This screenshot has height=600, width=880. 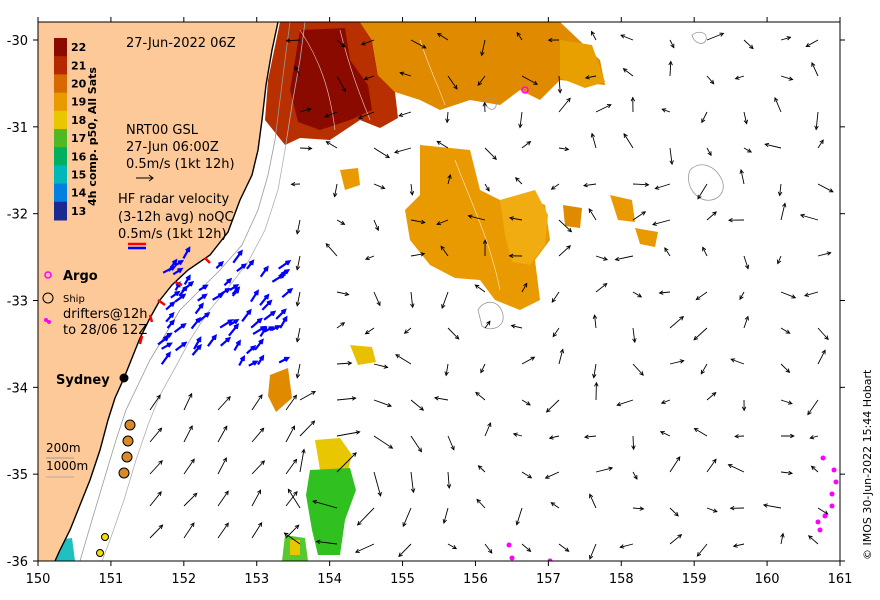 What do you see at coordinates (17, 475) in the screenshot?
I see `y-tick-label: -35` at bounding box center [17, 475].